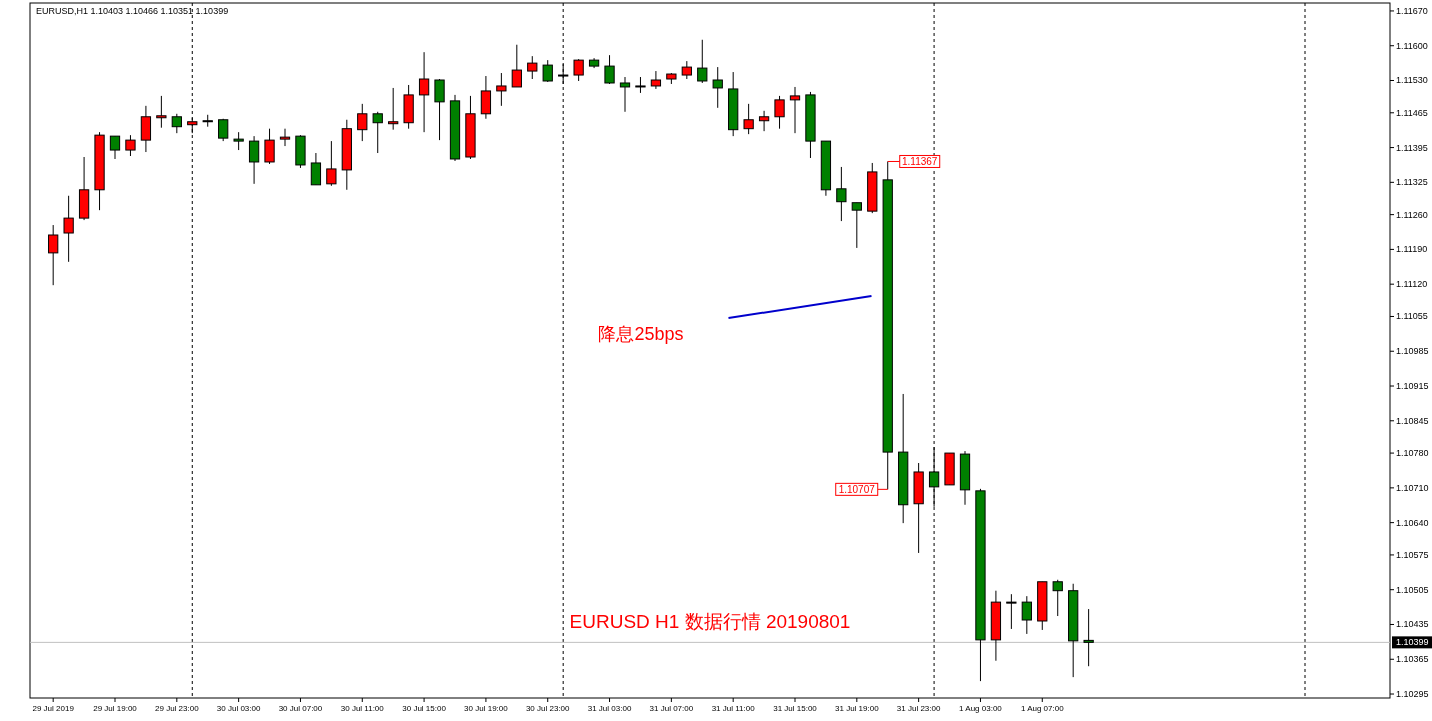 The width and height of the screenshot is (1432, 721). What do you see at coordinates (733, 708) in the screenshot?
I see `x-tick-label: 31 Jul 11:00` at bounding box center [733, 708].